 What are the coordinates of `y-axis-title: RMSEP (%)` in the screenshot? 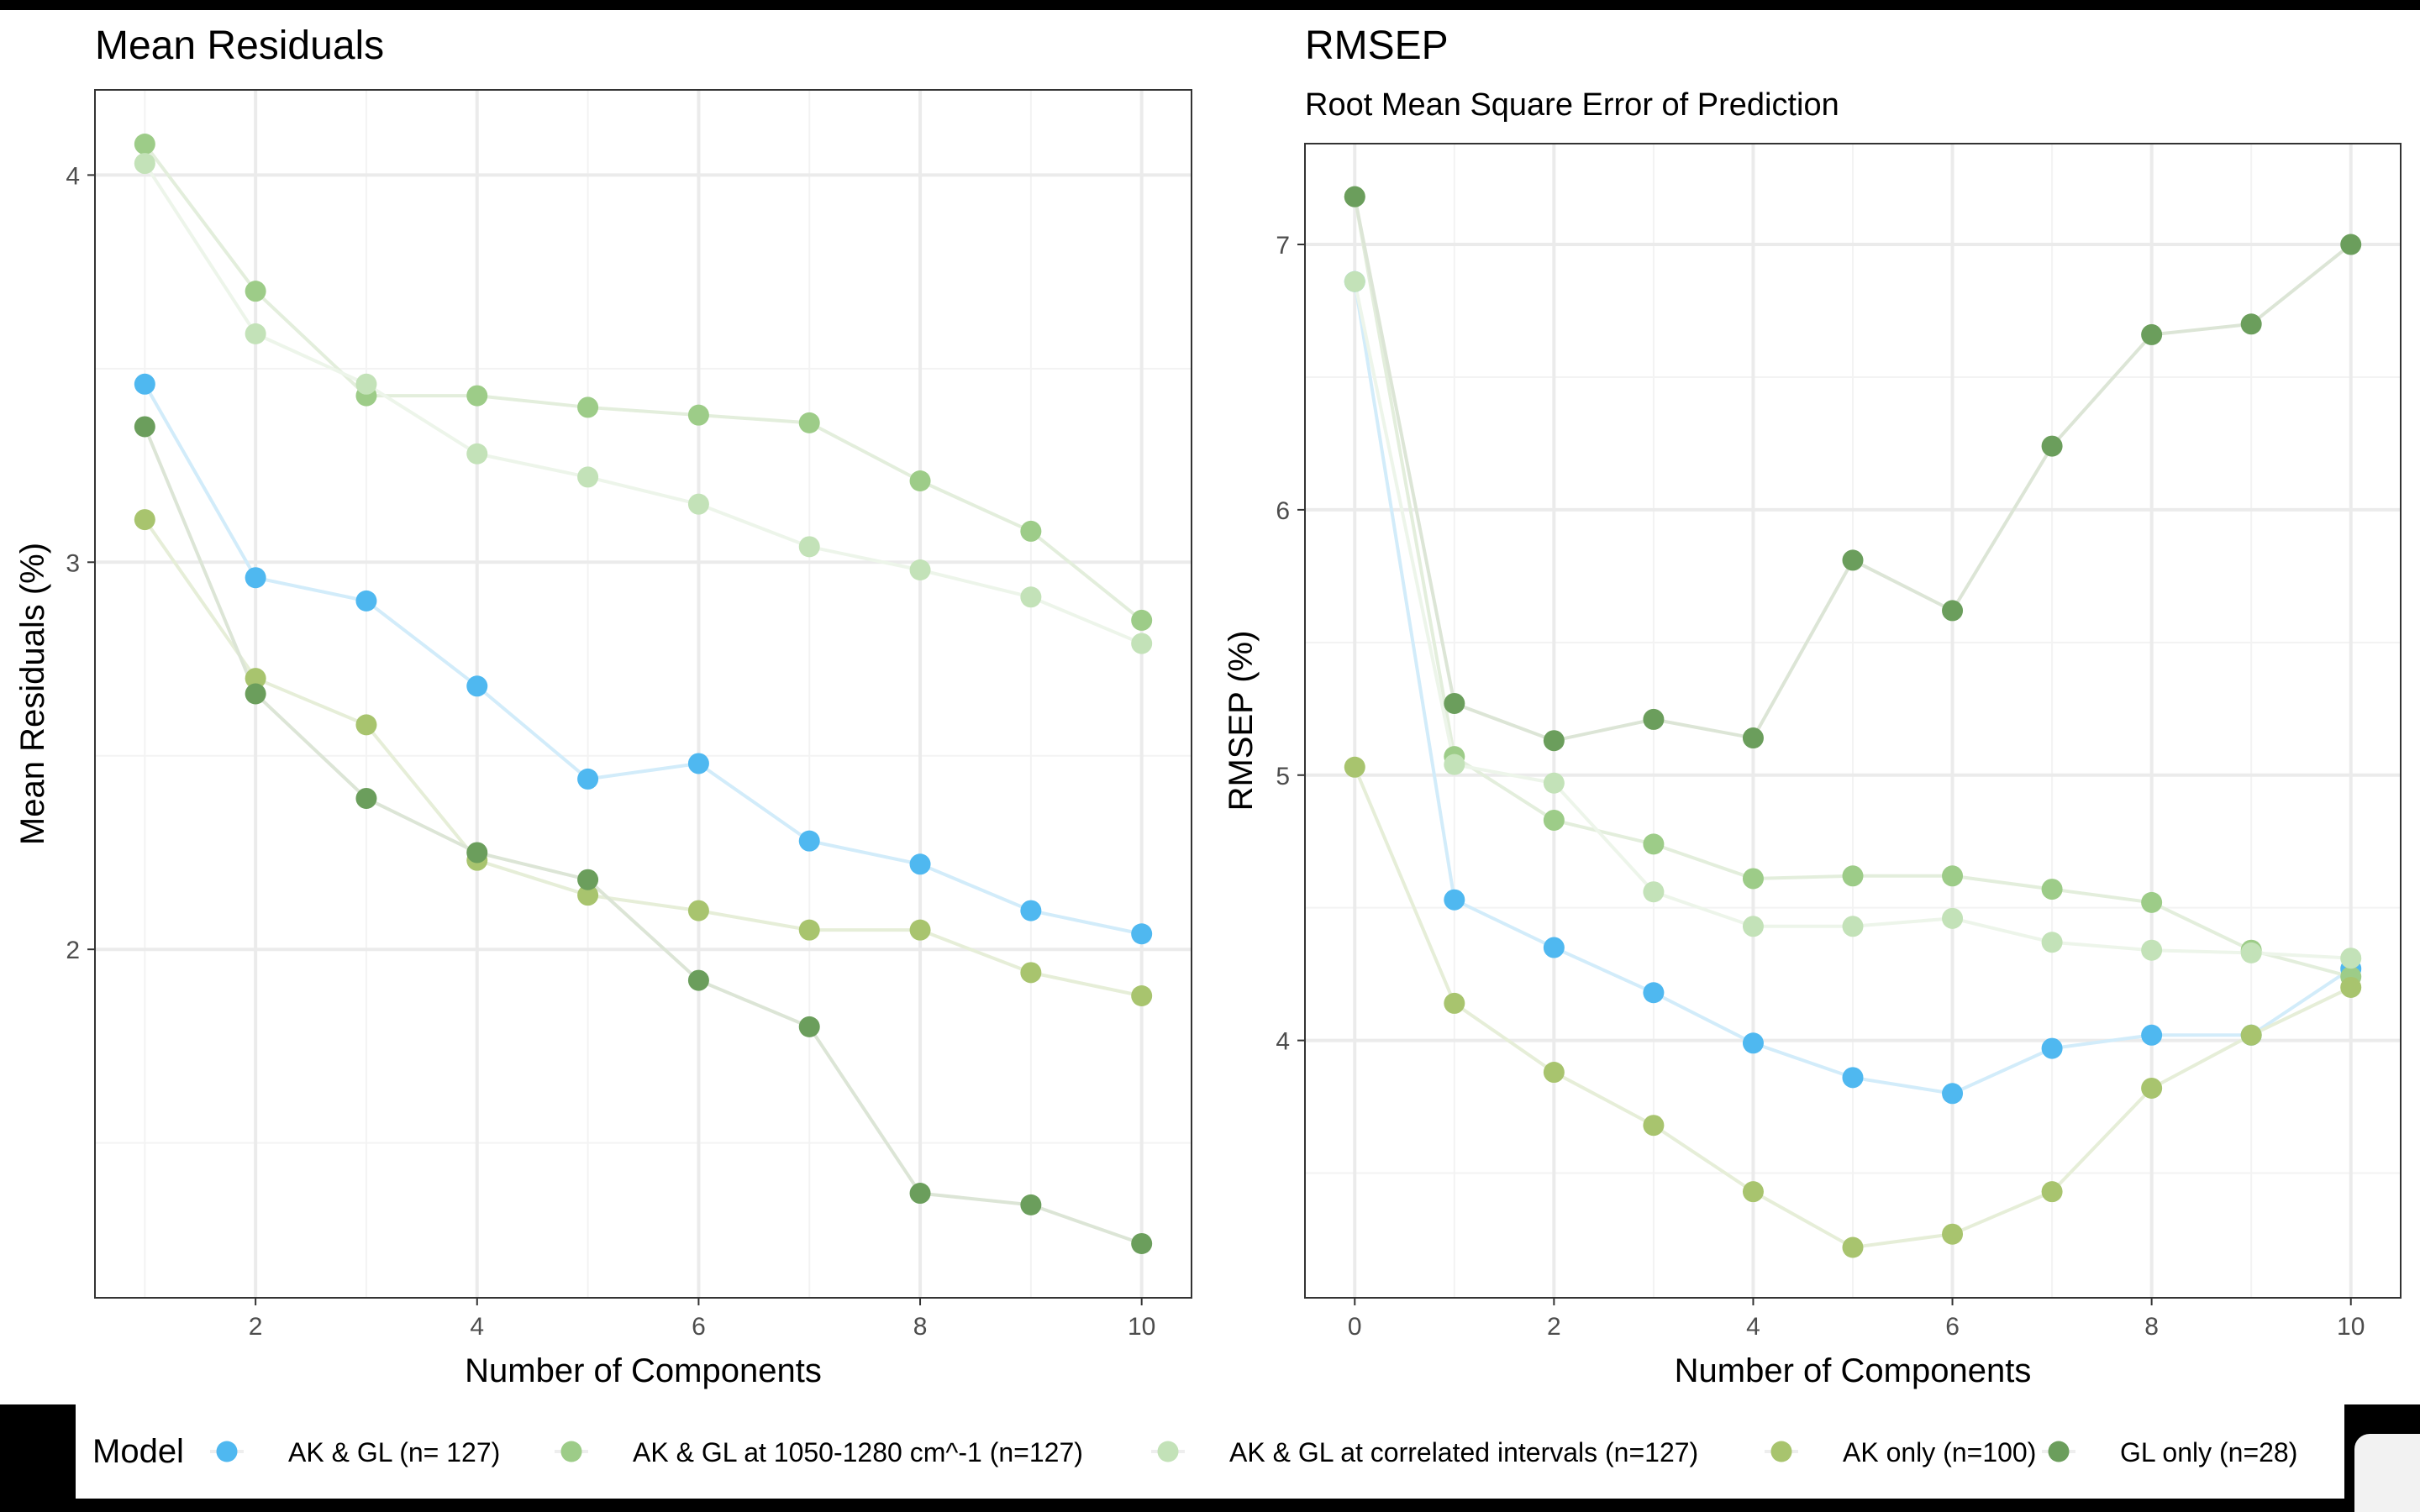 It's located at (1241, 721).